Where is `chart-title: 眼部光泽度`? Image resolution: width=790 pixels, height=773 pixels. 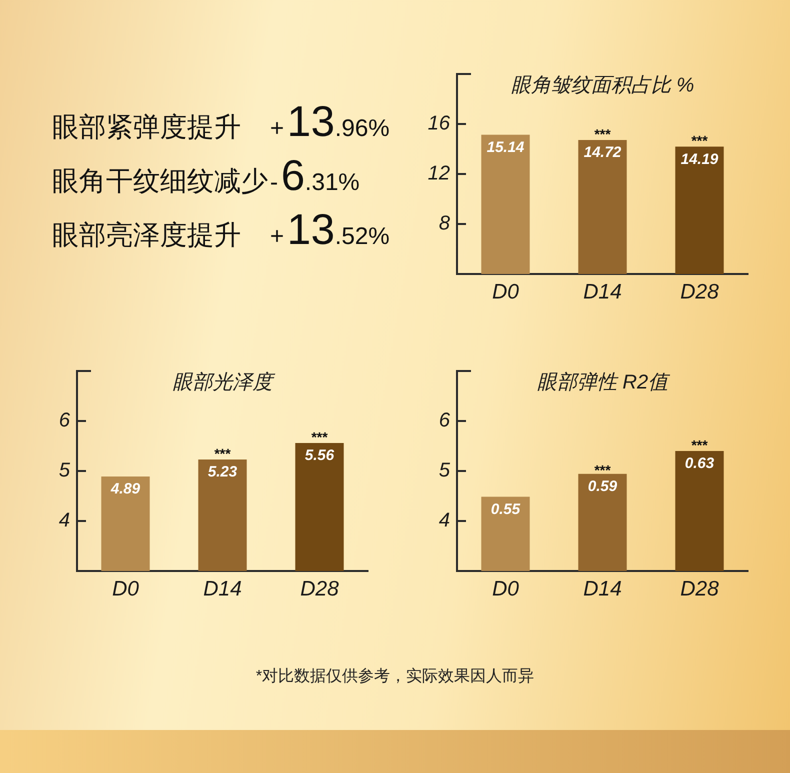 chart-title: 眼部光泽度 is located at coordinates (224, 383).